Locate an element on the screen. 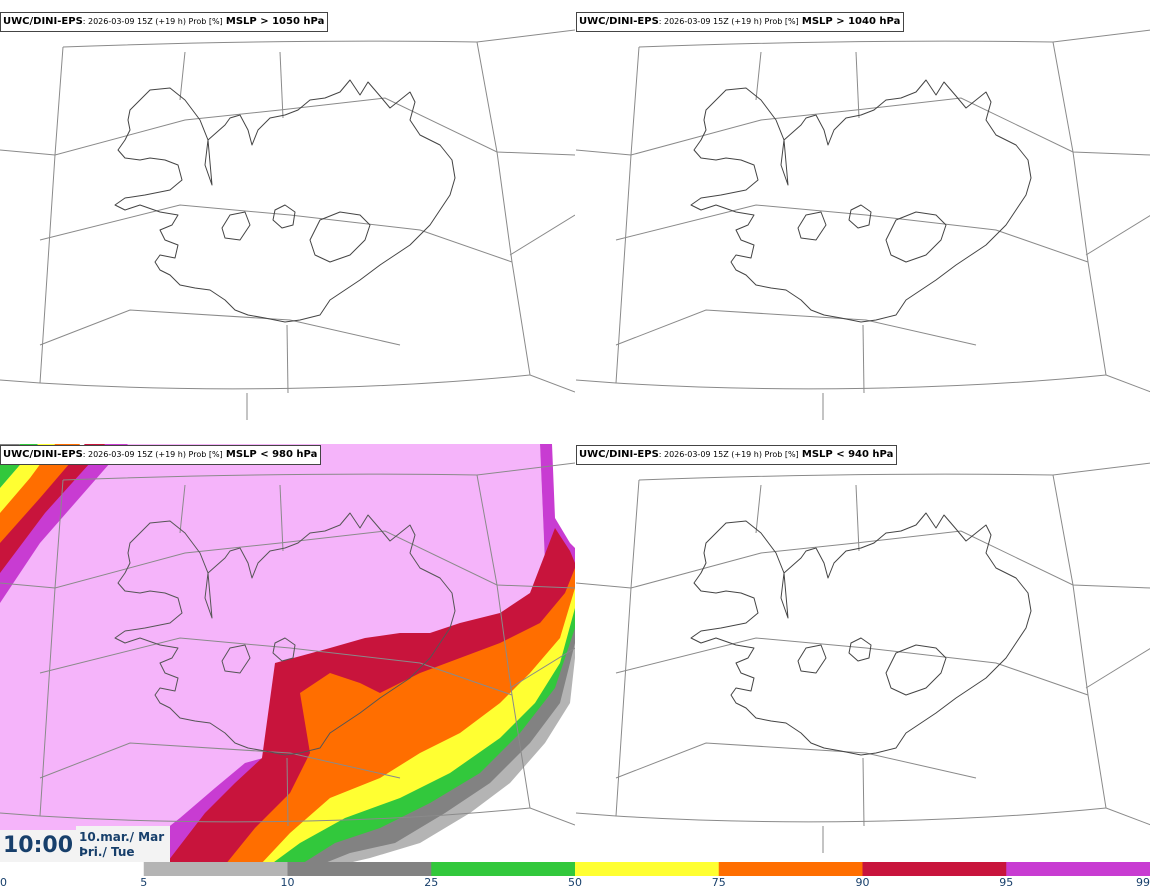 The width and height of the screenshot is (1150, 891). colorbar-tick-label: 10 is located at coordinates (287, 882).